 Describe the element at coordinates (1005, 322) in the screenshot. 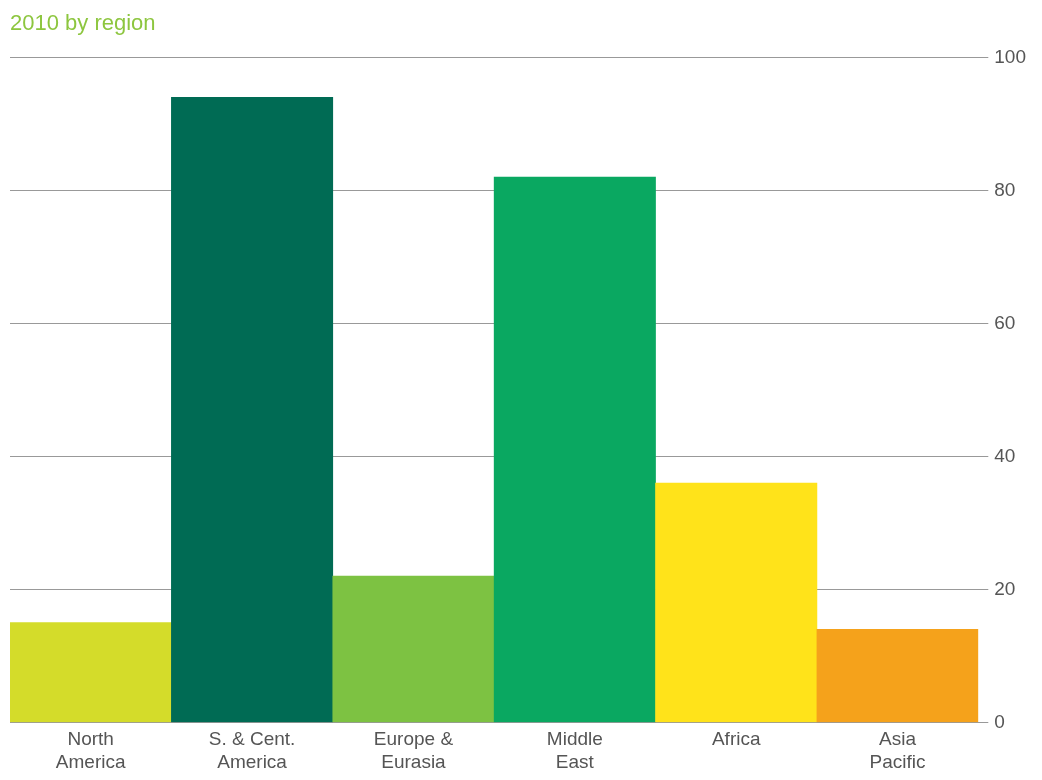

I see `y-tick-label: 60` at that location.